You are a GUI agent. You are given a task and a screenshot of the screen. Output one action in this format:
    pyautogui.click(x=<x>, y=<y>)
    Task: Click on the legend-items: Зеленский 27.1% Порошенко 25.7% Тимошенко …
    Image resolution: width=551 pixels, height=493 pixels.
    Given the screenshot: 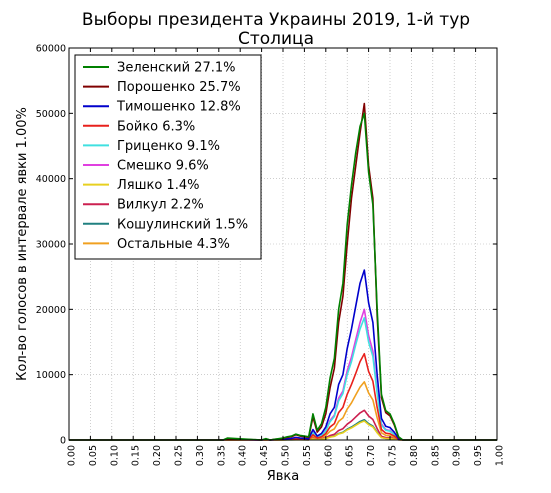 What is the action you would take?
    pyautogui.click(x=165, y=156)
    